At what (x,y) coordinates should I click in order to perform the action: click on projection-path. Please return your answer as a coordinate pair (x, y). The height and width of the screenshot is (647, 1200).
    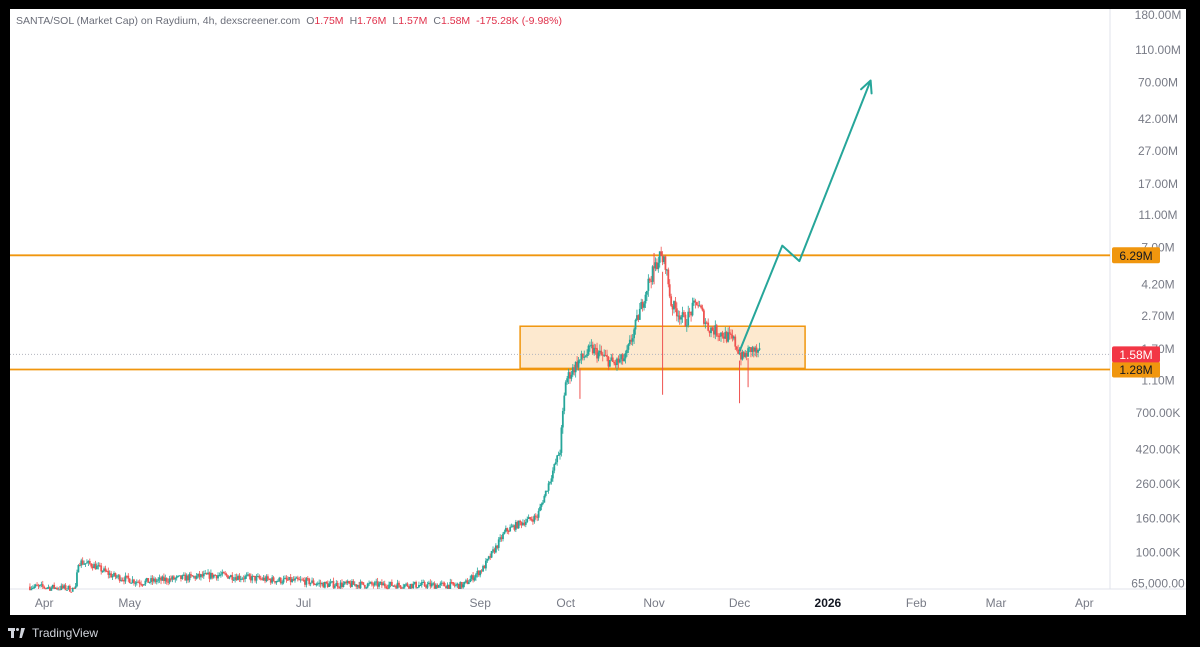
    Looking at the image, I should click on (805, 216).